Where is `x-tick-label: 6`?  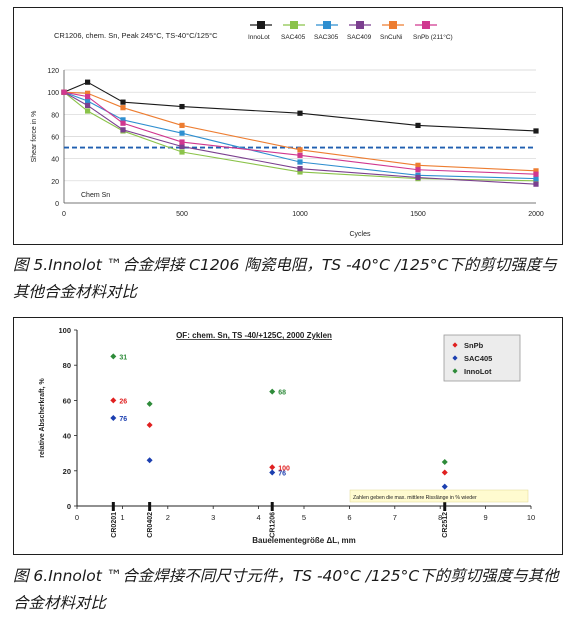 x-tick-label: 6 is located at coordinates (349, 517).